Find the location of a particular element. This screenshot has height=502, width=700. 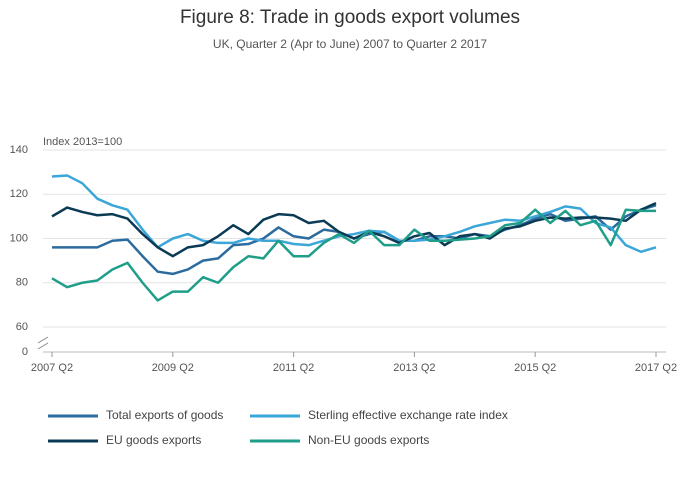

y-tick-label: 0 is located at coordinates (25, 352).